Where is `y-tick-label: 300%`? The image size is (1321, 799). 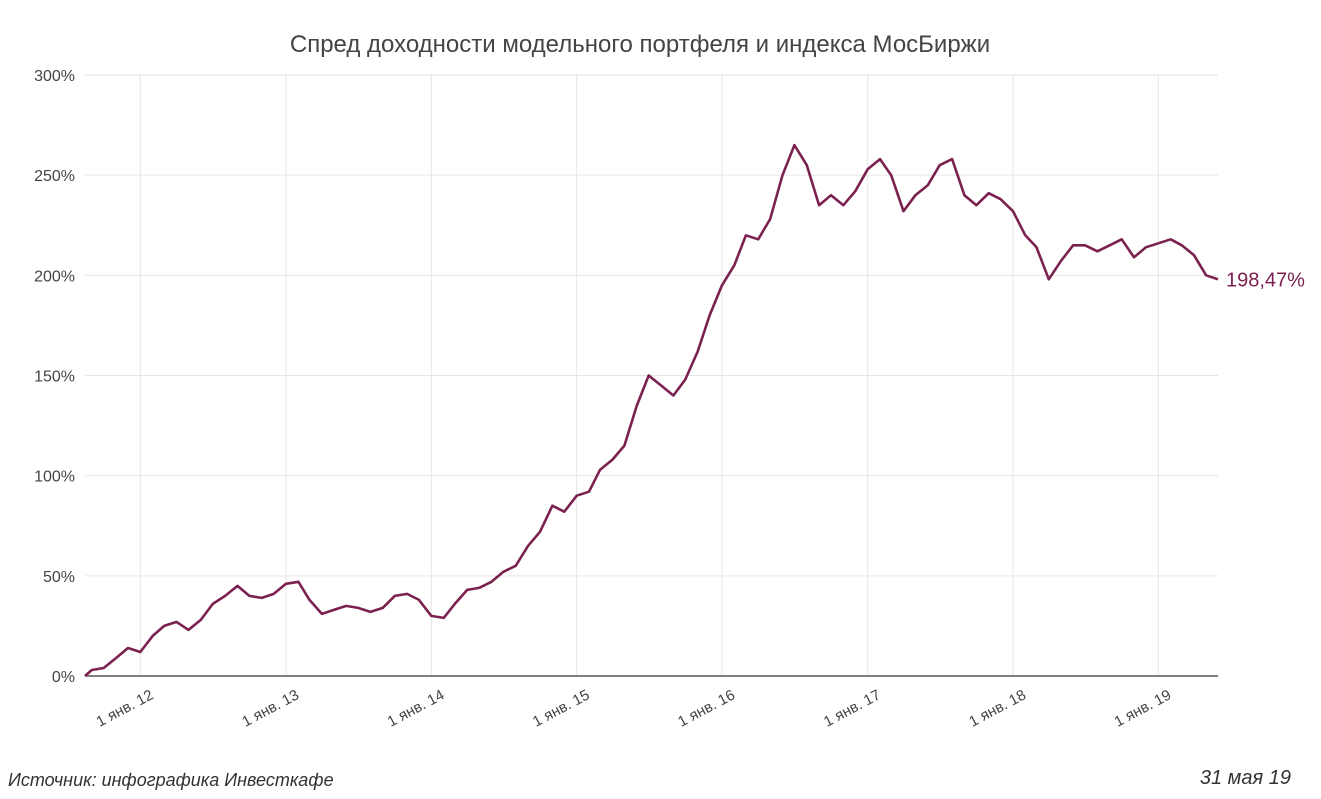 y-tick-label: 300% is located at coordinates (54, 76).